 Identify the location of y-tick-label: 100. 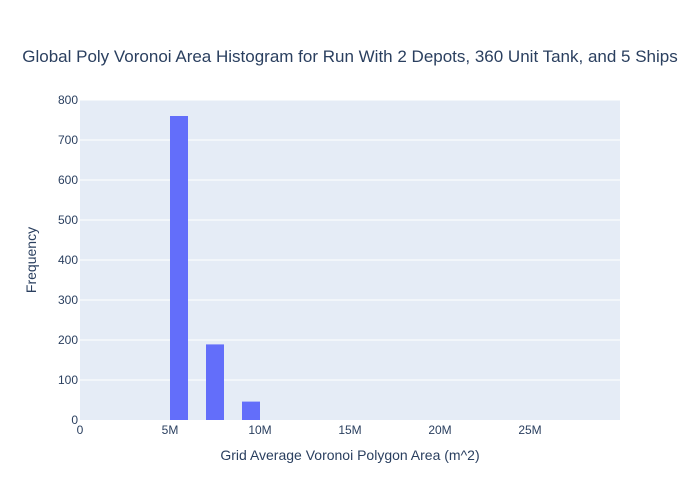
(68, 380).